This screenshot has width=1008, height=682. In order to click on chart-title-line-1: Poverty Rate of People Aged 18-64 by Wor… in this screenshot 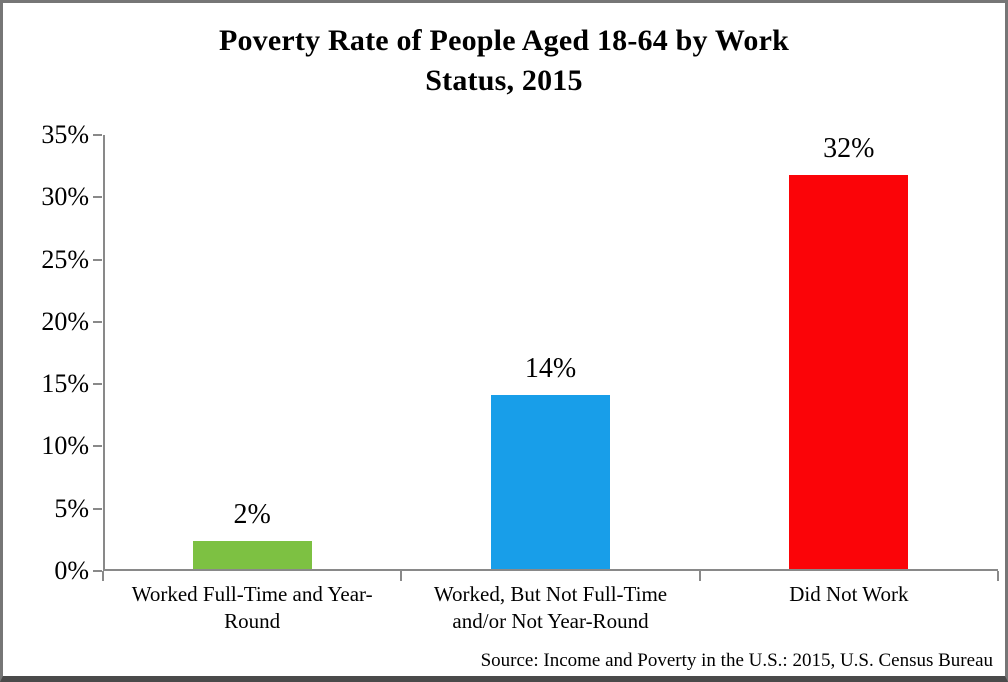, I will do `click(504, 40)`.